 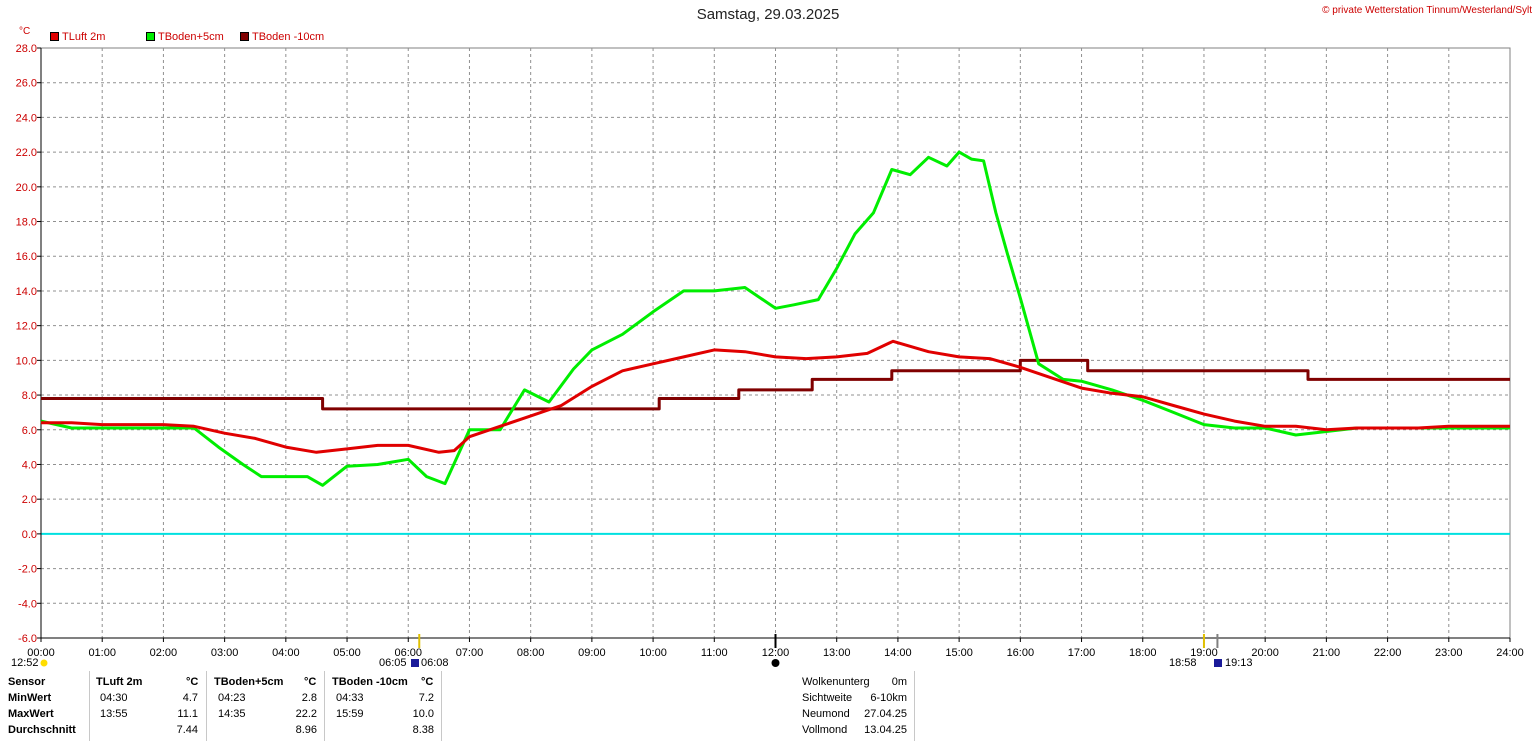 What do you see at coordinates (1021, 653) in the screenshot?
I see `x-tick-label: 16:00` at bounding box center [1021, 653].